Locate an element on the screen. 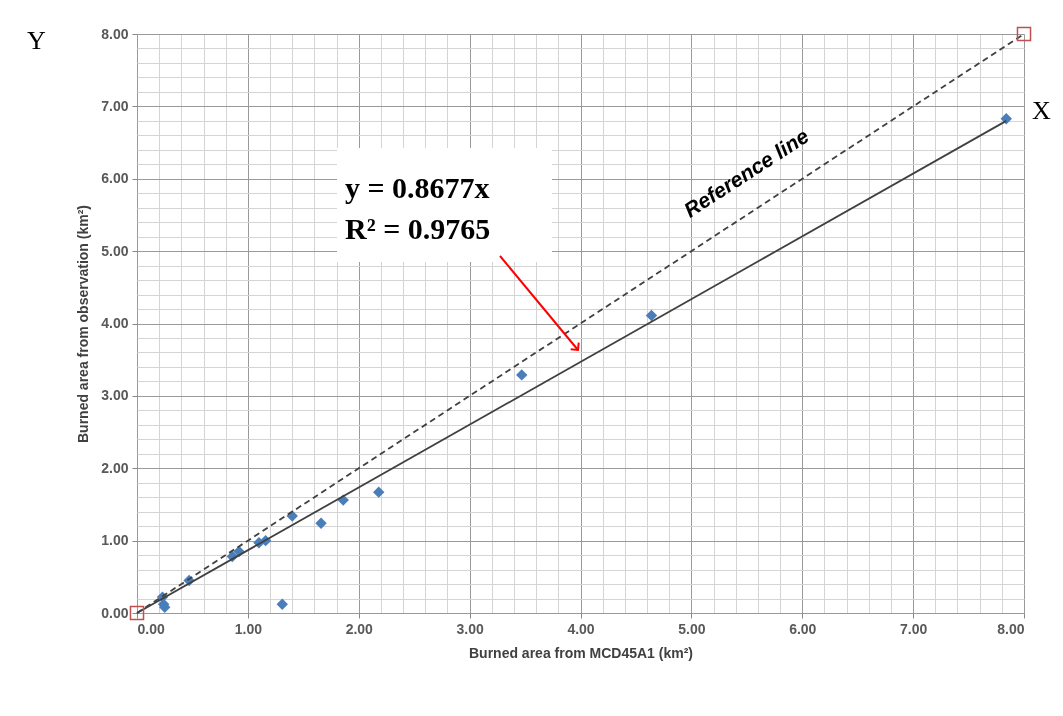 Image resolution: width=1063 pixels, height=716 pixels. y-axis-title: Burned area from observation (km²) is located at coordinates (83, 324).